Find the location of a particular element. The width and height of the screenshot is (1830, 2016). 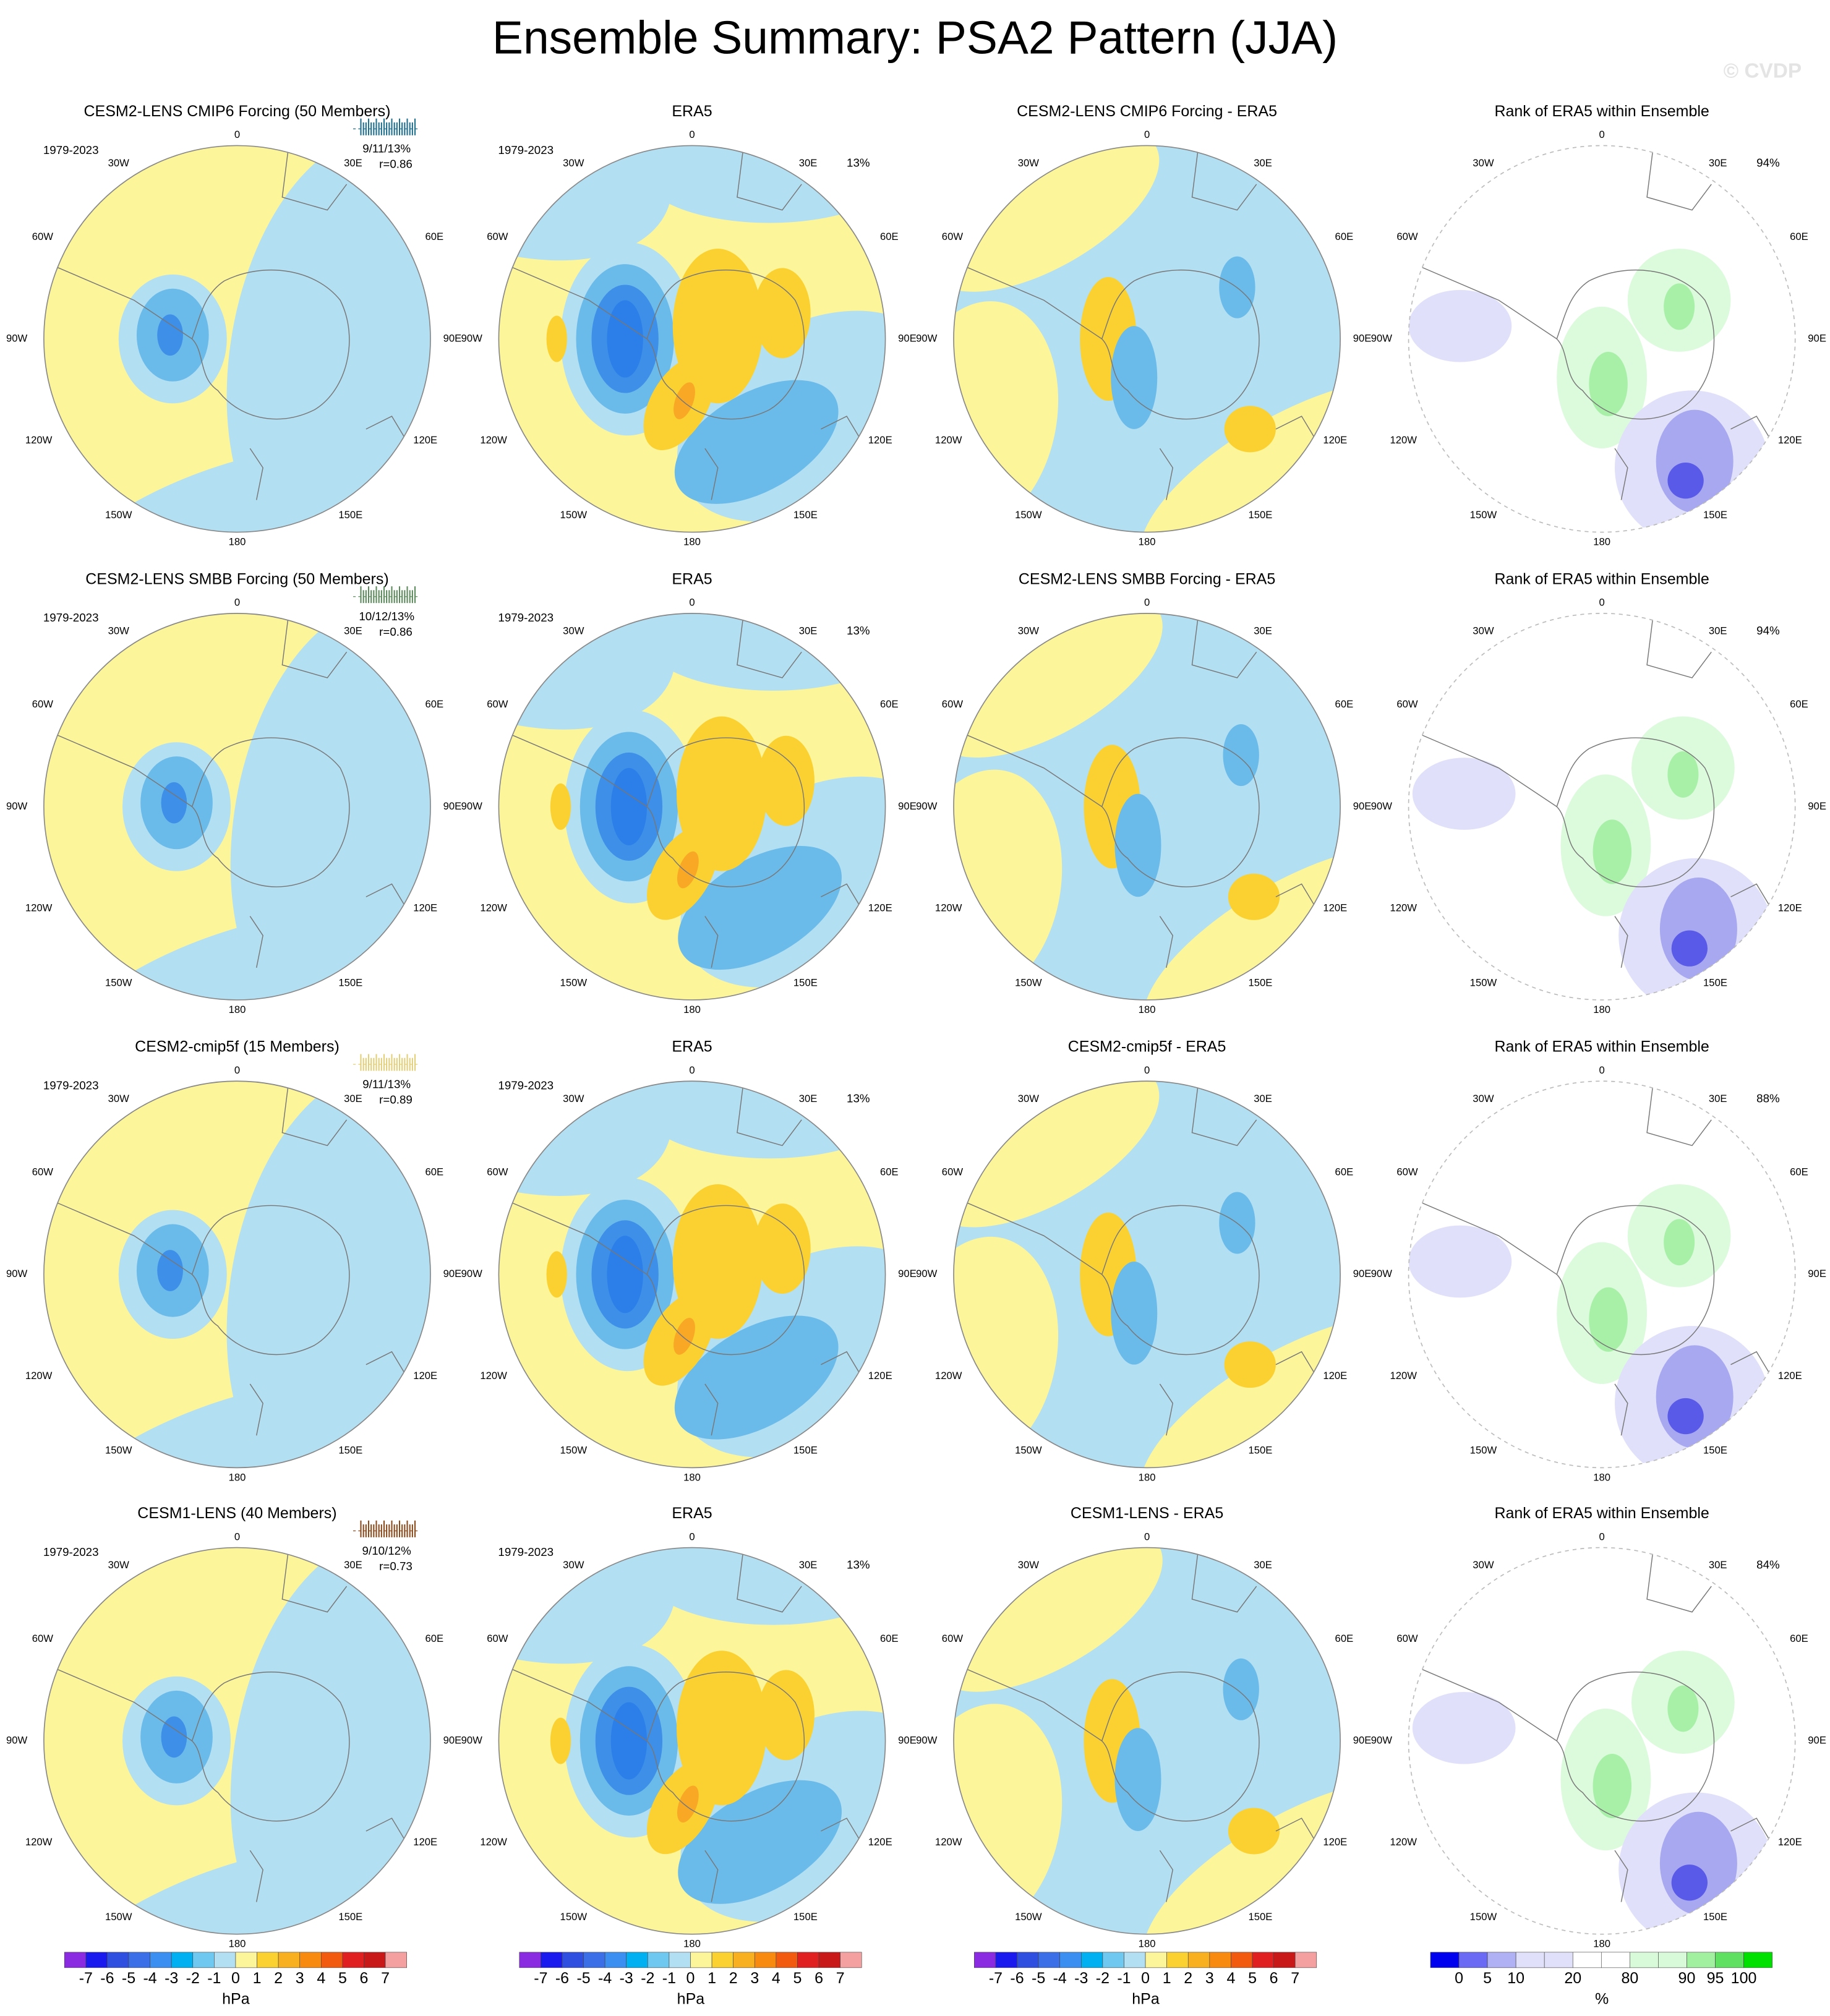

percent-label: 94% is located at coordinates (1768, 162).